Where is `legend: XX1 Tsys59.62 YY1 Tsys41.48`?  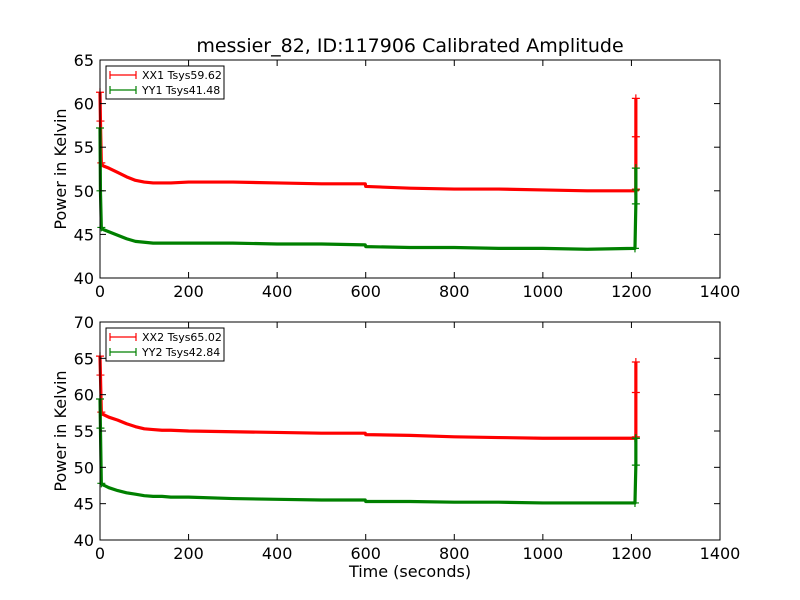 legend: XX1 Tsys59.62 YY1 Tsys41.48 is located at coordinates (165, 82).